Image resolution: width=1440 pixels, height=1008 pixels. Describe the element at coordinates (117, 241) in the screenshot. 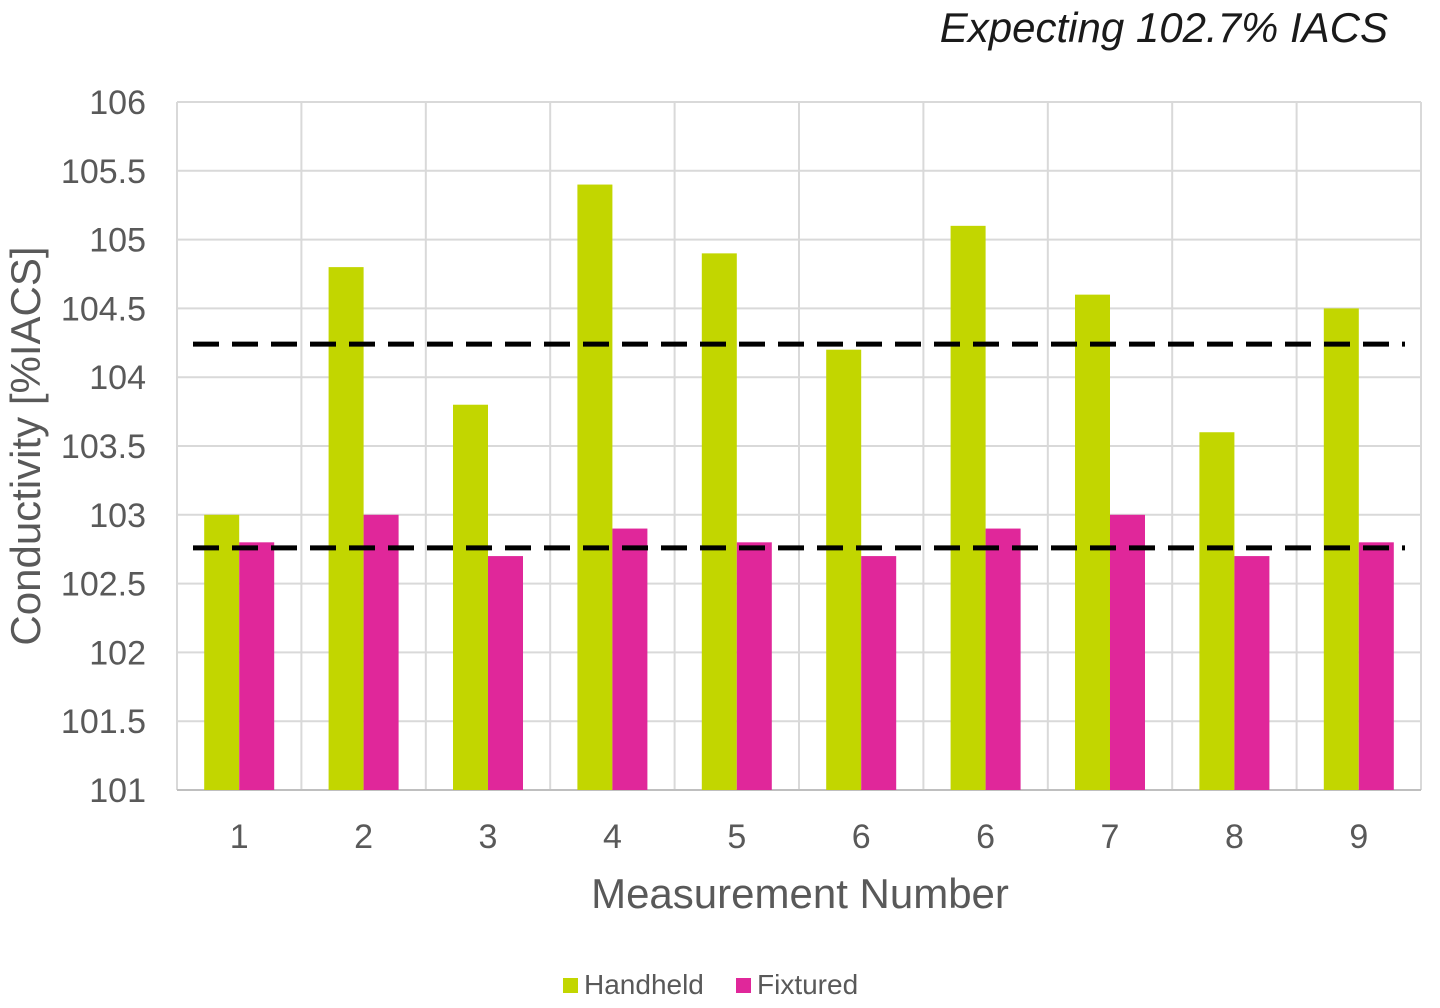

I see `y-tick-label: 105` at that location.